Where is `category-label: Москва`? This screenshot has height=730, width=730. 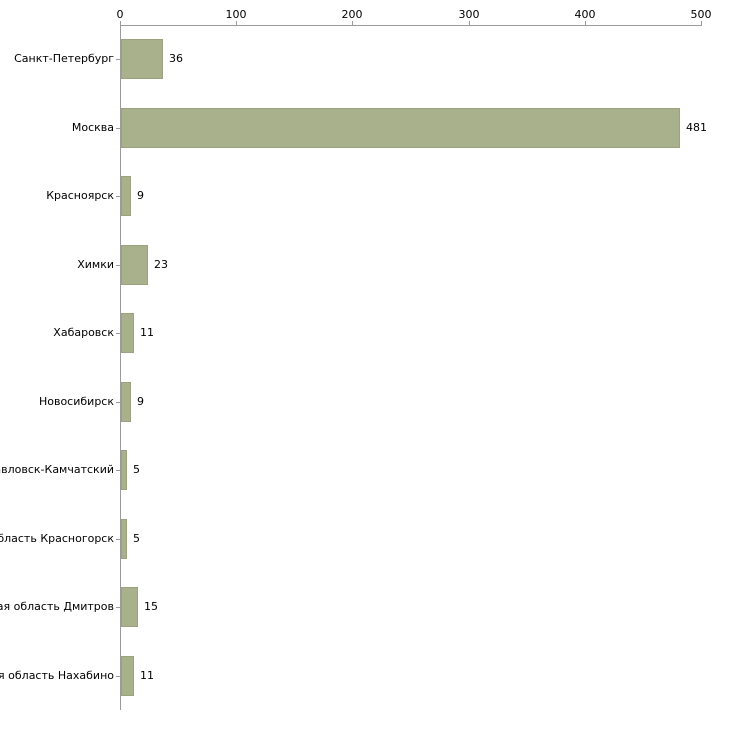 category-label: Москва is located at coordinates (92, 127).